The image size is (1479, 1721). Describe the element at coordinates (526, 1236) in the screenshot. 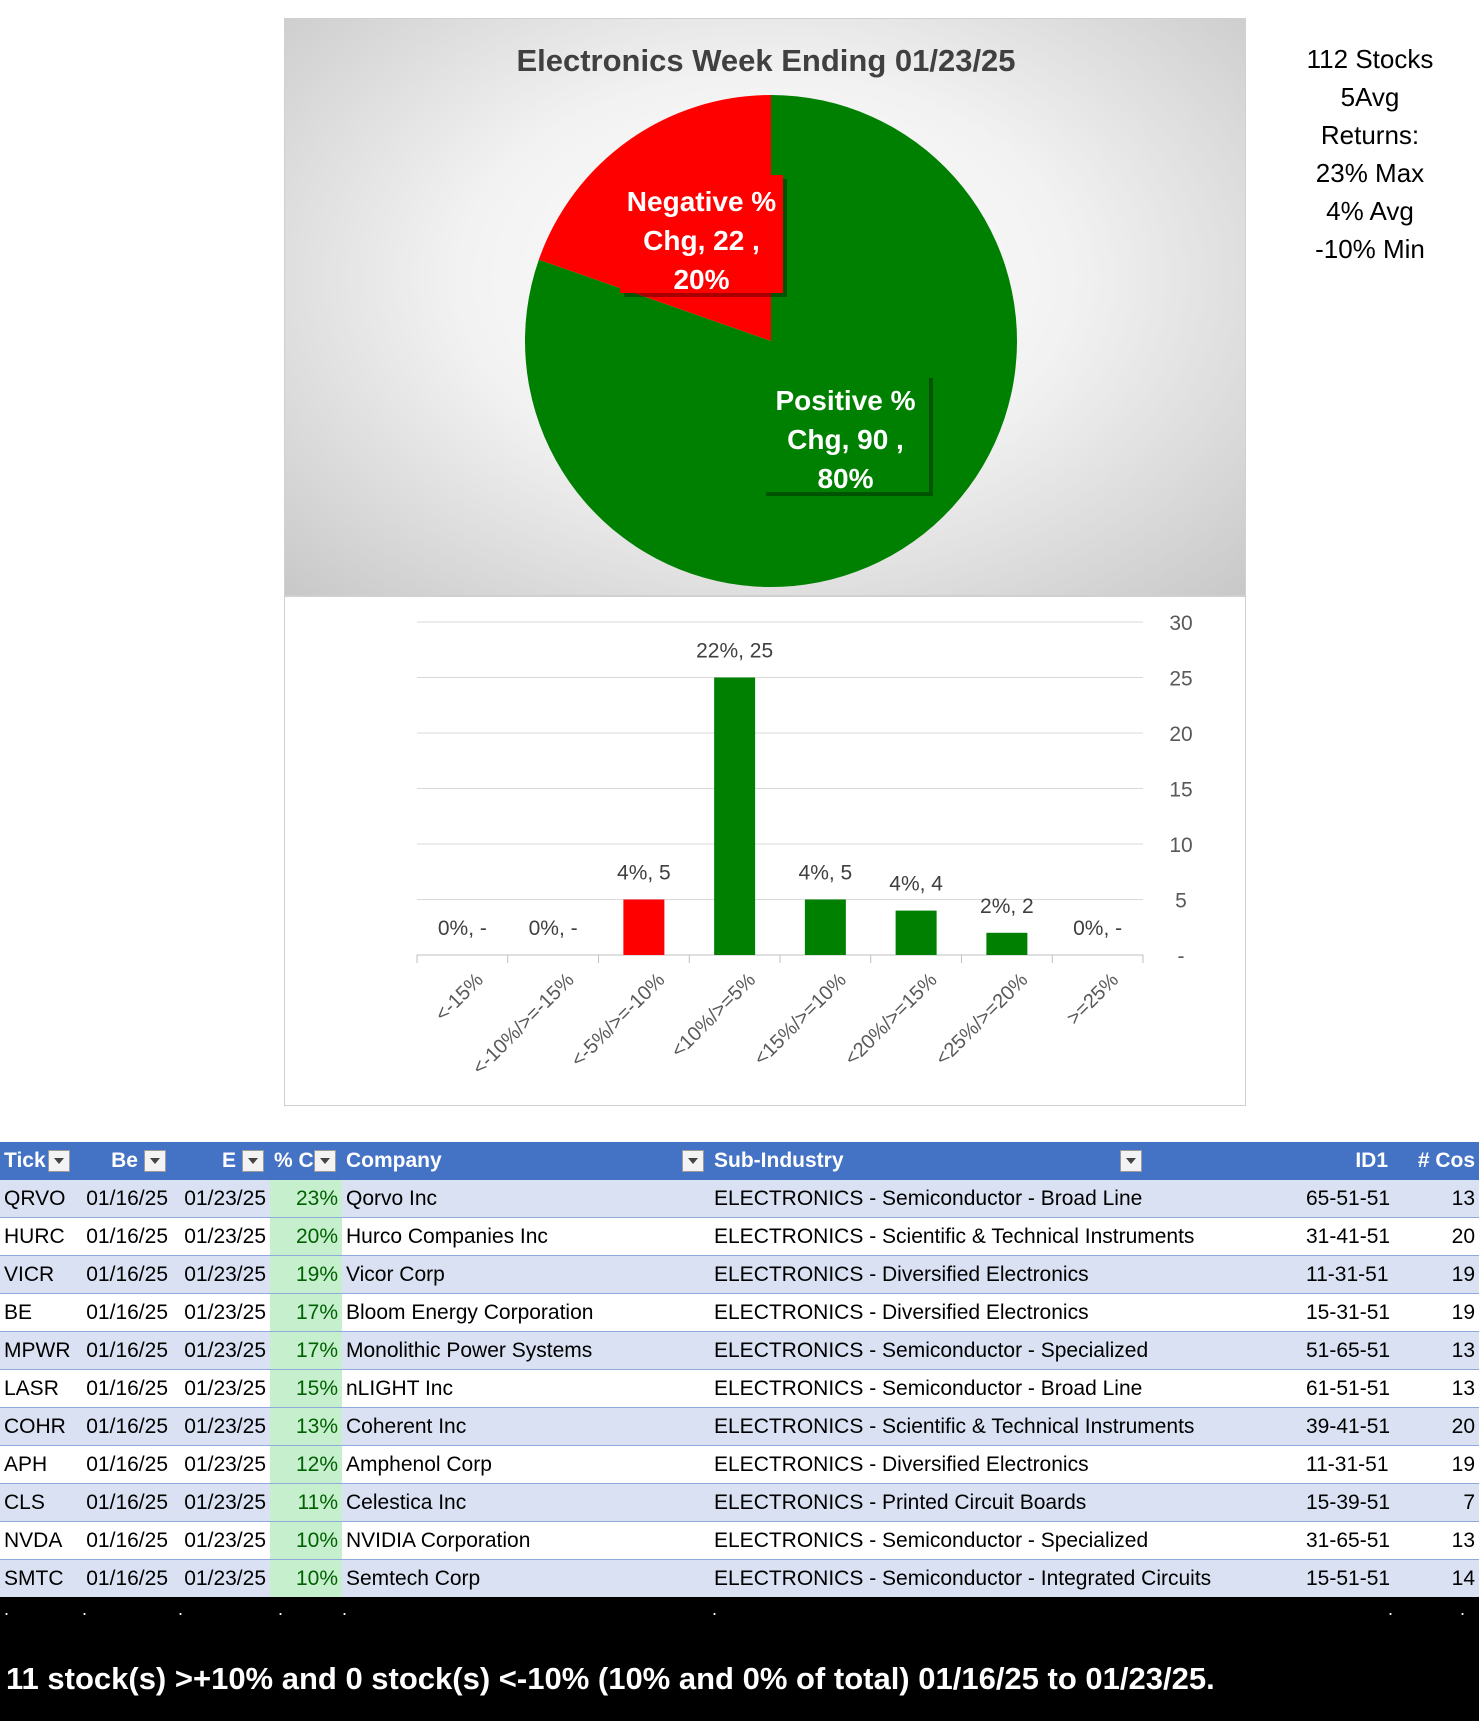

I see `cell-company: Hurco Companies Inc` at that location.